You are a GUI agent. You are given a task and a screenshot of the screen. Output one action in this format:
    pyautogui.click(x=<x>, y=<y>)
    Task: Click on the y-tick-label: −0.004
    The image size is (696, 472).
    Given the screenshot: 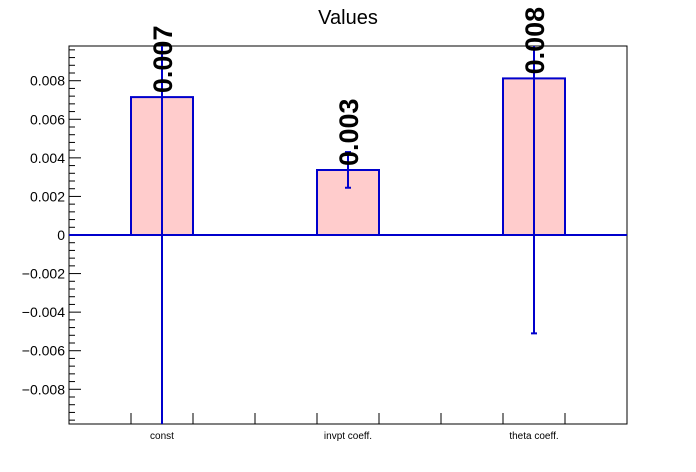 What is the action you would take?
    pyautogui.click(x=43, y=312)
    